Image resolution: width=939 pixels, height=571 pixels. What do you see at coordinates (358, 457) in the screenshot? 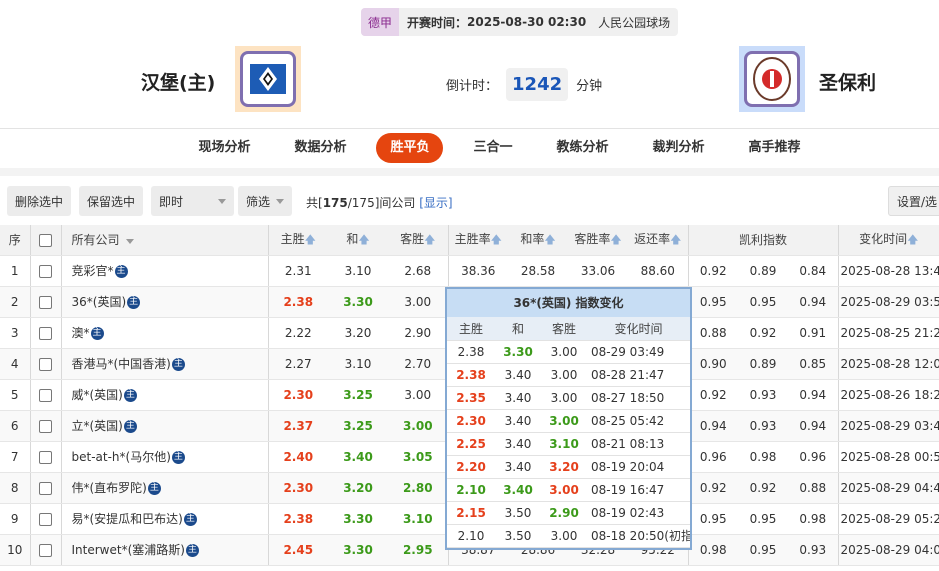
I see `odds-value: 3.40` at bounding box center [358, 457].